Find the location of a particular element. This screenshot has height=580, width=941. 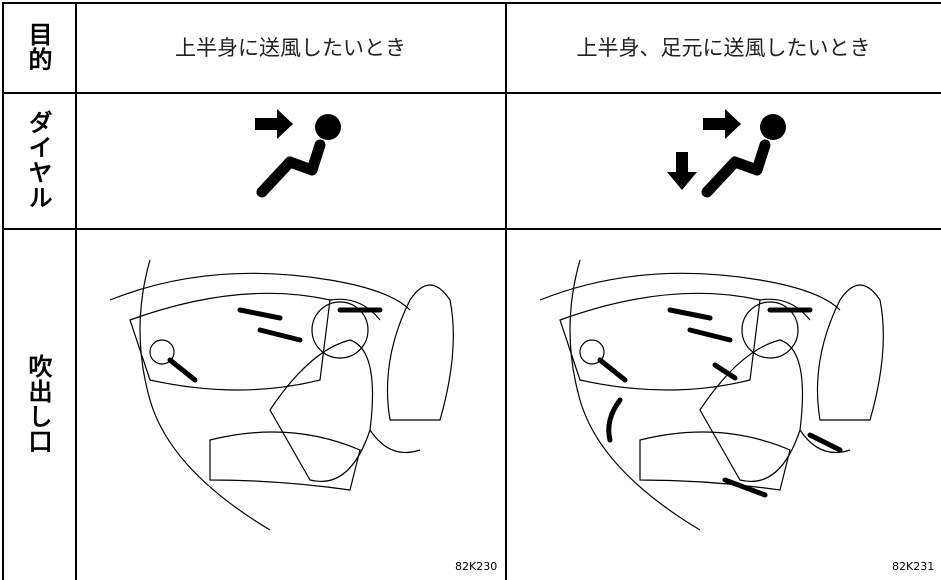

column-header: 上半身、足元に送風したいとき is located at coordinates (723, 48).